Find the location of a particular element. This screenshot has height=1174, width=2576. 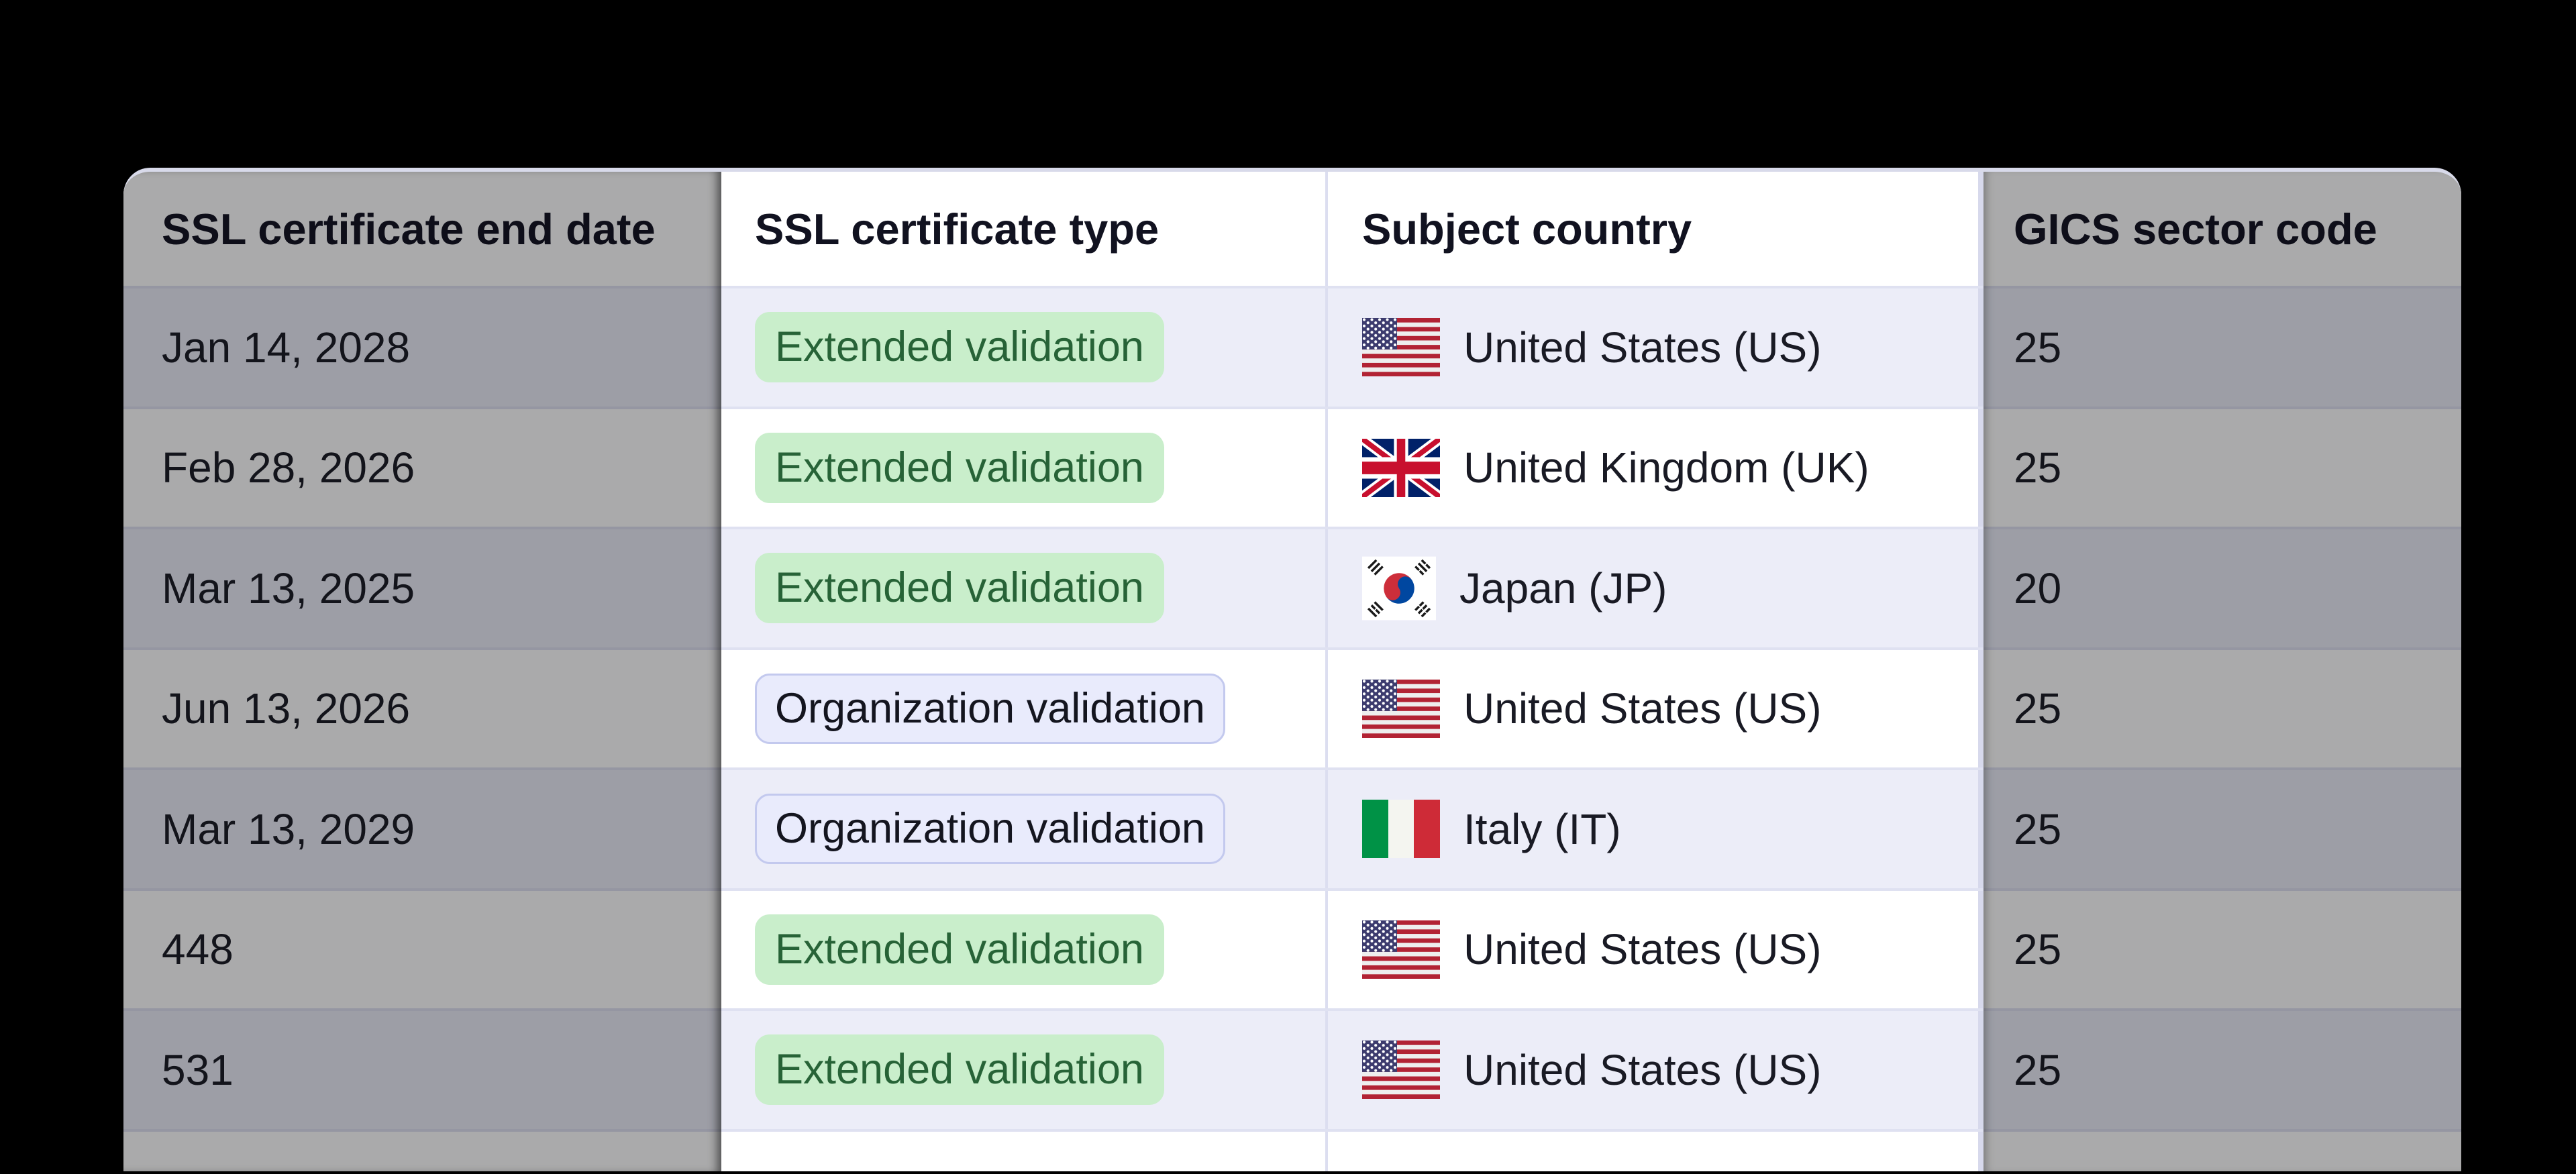

table-row is located at coordinates (1292, 1151).